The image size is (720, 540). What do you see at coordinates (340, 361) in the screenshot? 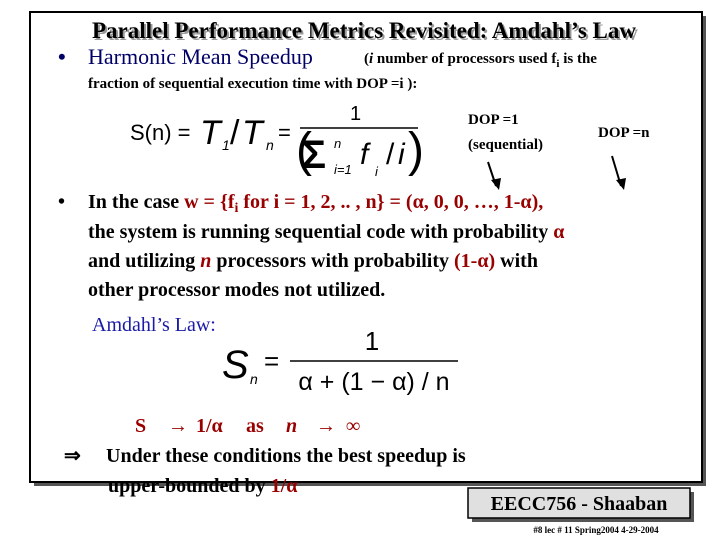
I see `formula-amdahl: S n = 1 α + (1 − α) / n` at bounding box center [340, 361].